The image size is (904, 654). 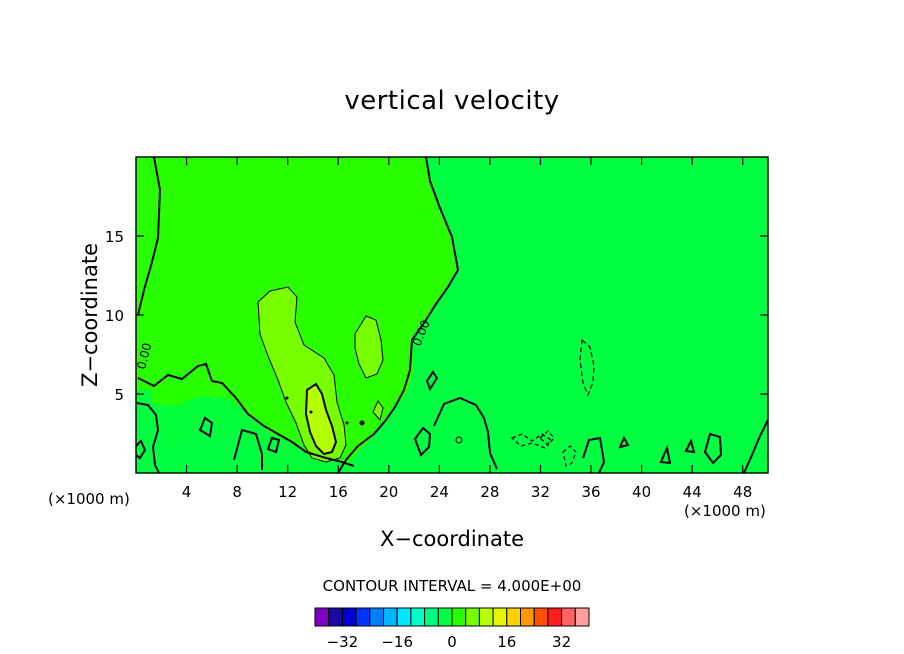 What do you see at coordinates (742, 492) in the screenshot?
I see `x-tick-label: 48` at bounding box center [742, 492].